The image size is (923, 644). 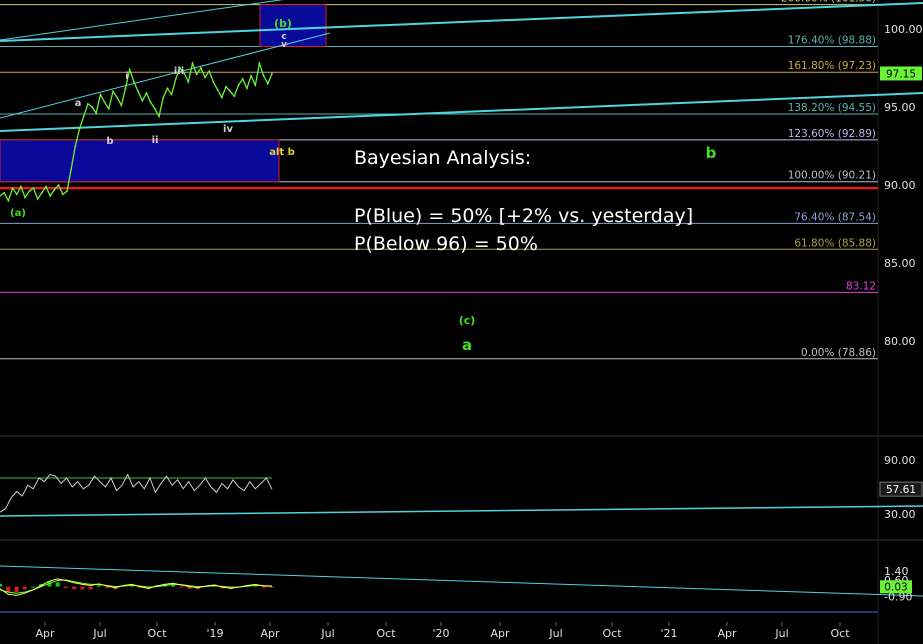 I want to click on wave-label-v: v, so click(x=284, y=45).